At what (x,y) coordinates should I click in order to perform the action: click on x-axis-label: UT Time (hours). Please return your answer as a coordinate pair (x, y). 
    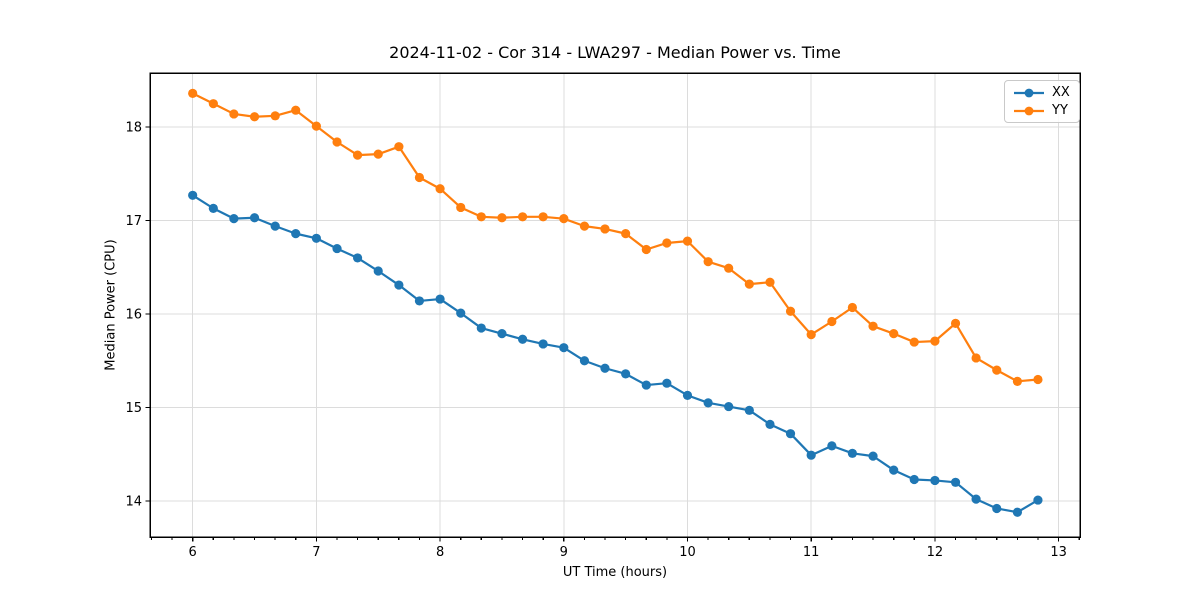
    Looking at the image, I should click on (615, 572).